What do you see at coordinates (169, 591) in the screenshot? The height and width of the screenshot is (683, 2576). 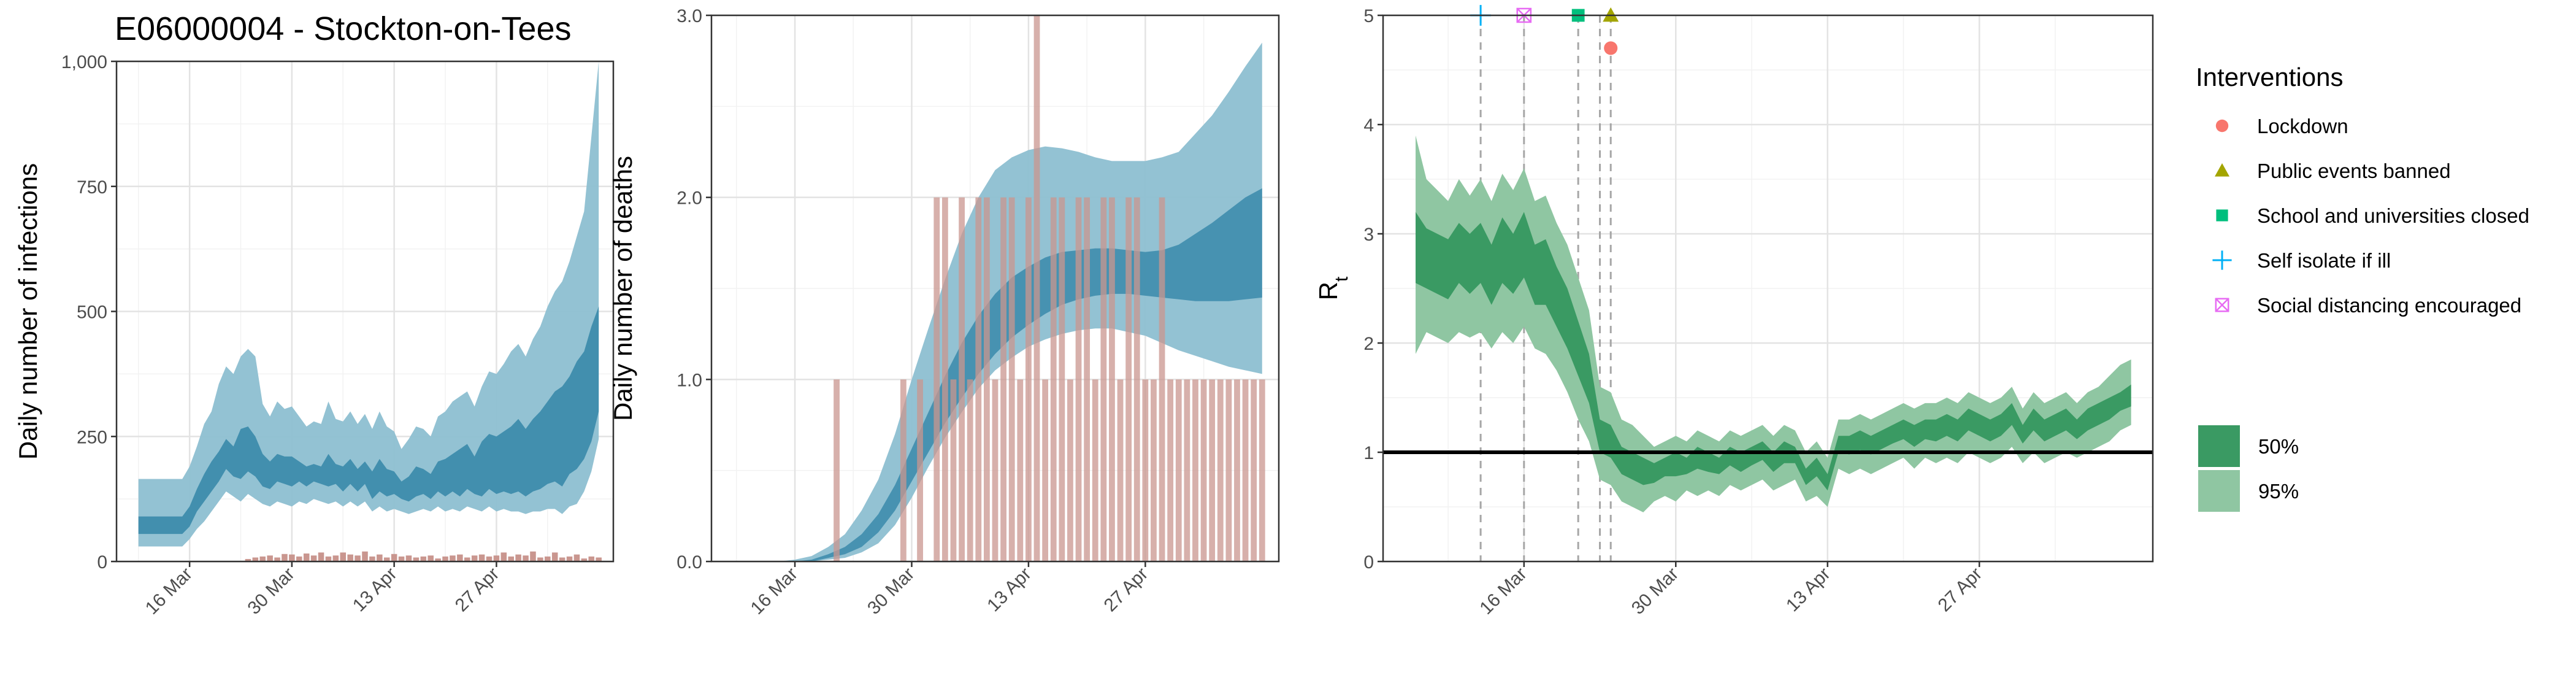 I see `x-tick-label: 16 Mar` at bounding box center [169, 591].